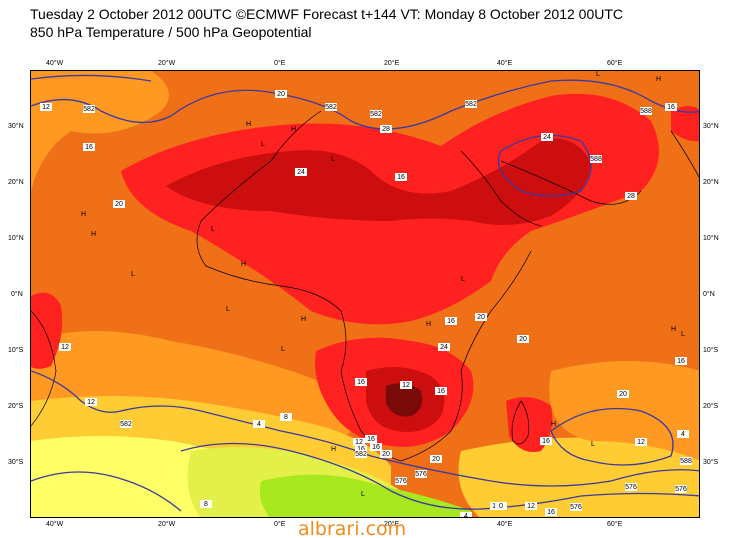 The width and height of the screenshot is (730, 538). What do you see at coordinates (352, 528) in the screenshot?
I see `watermark: albrari.com` at bounding box center [352, 528].